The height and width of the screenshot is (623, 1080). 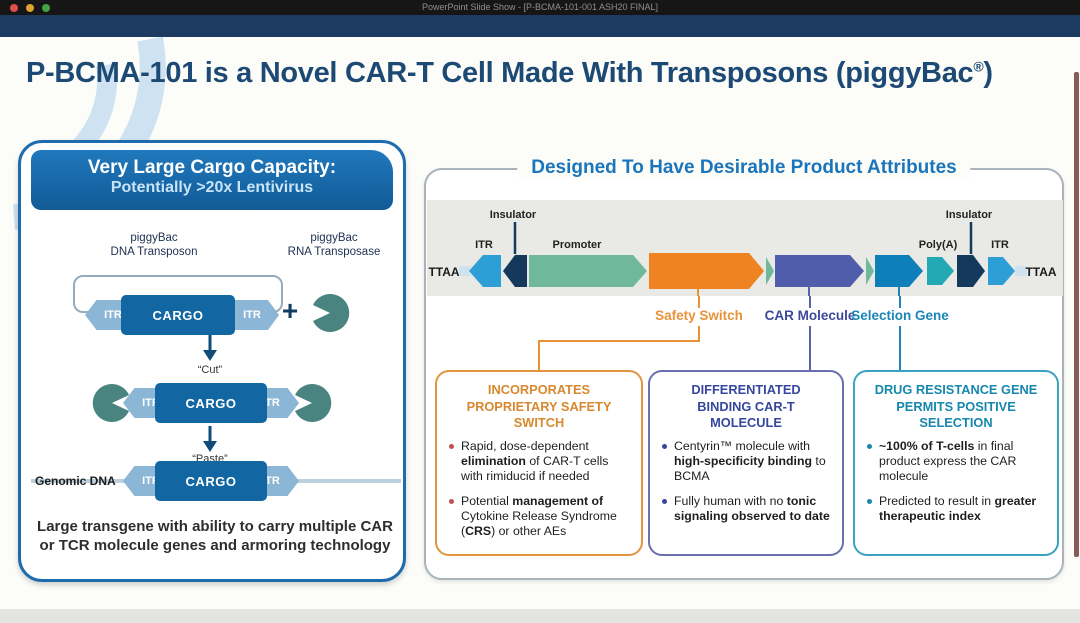 What do you see at coordinates (940, 271) in the screenshot?
I see `polya-arrow` at bounding box center [940, 271].